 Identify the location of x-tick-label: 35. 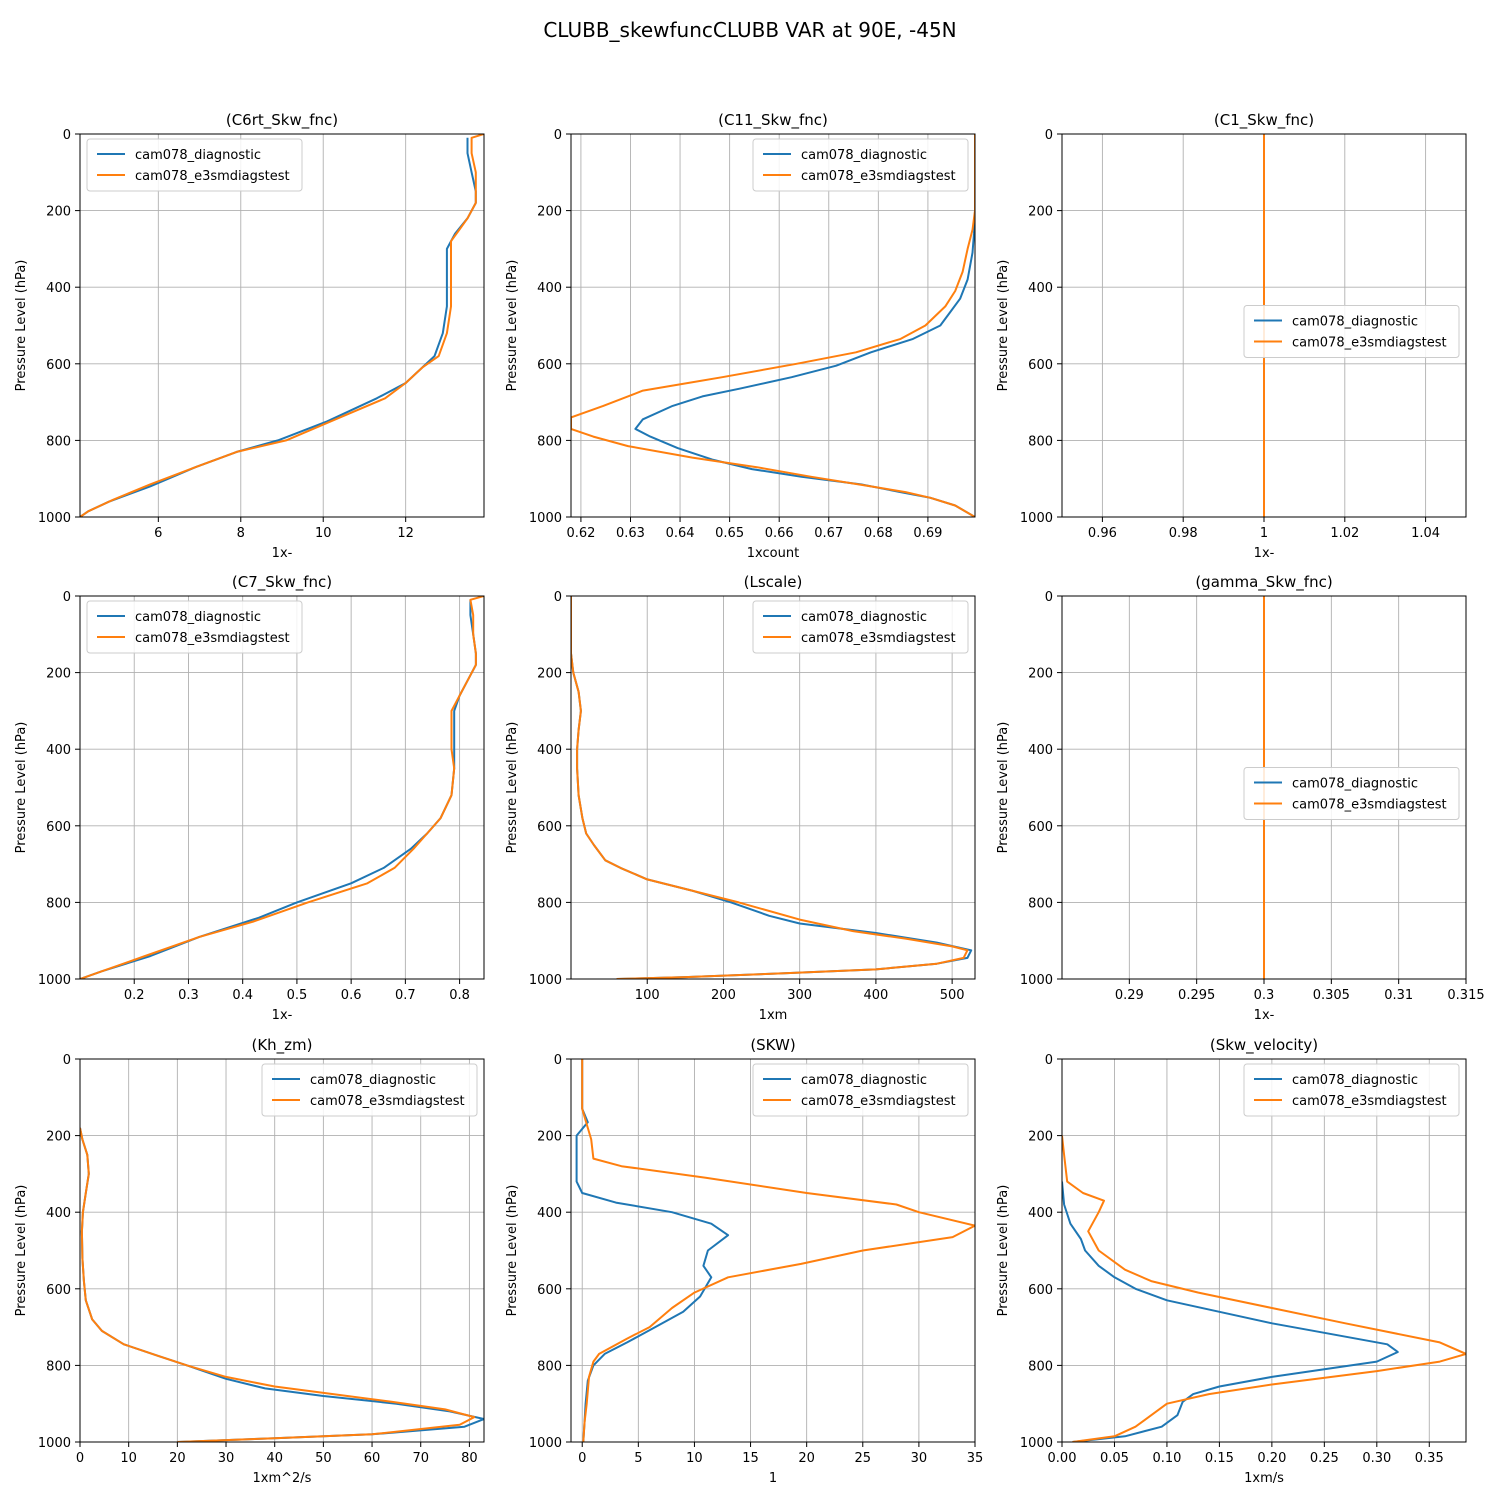
(975, 1458).